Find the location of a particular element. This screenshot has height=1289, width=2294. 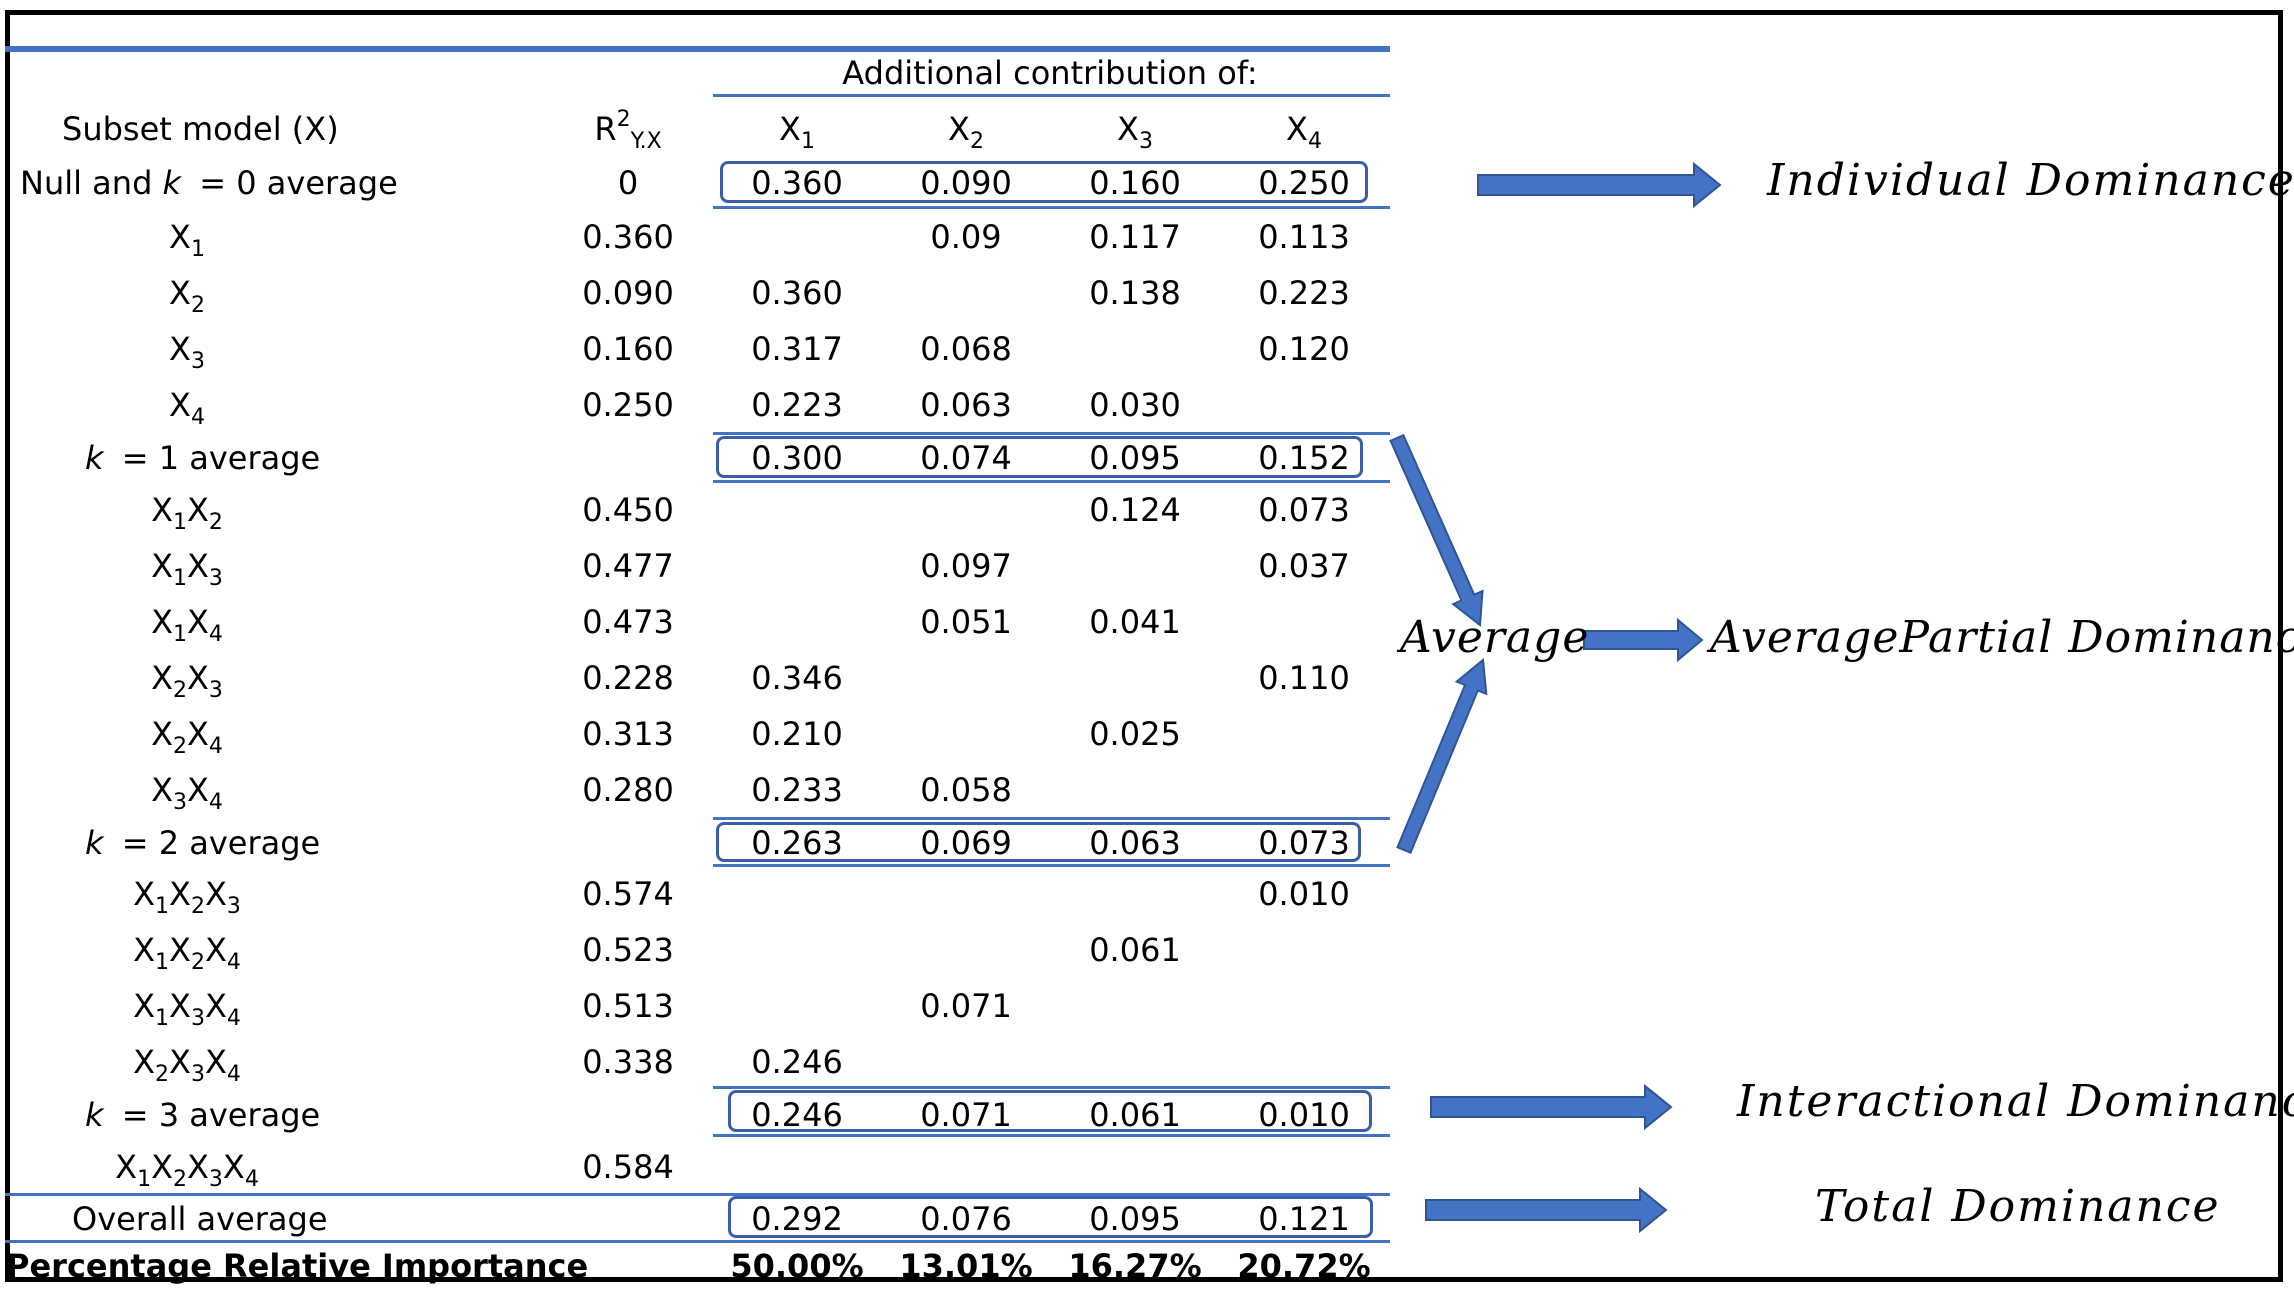

contribution-cell-x4: 0.250 is located at coordinates (1304, 183).